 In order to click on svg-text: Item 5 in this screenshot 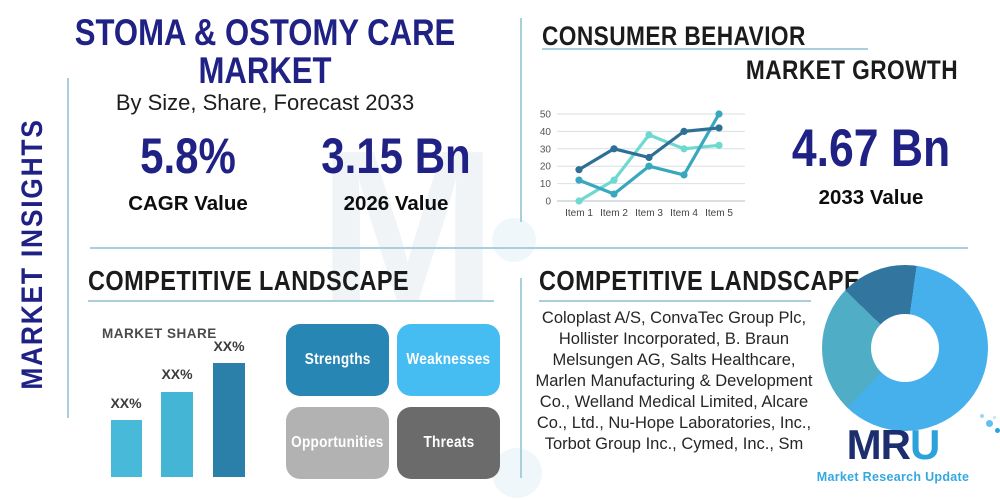, I will do `click(719, 213)`.